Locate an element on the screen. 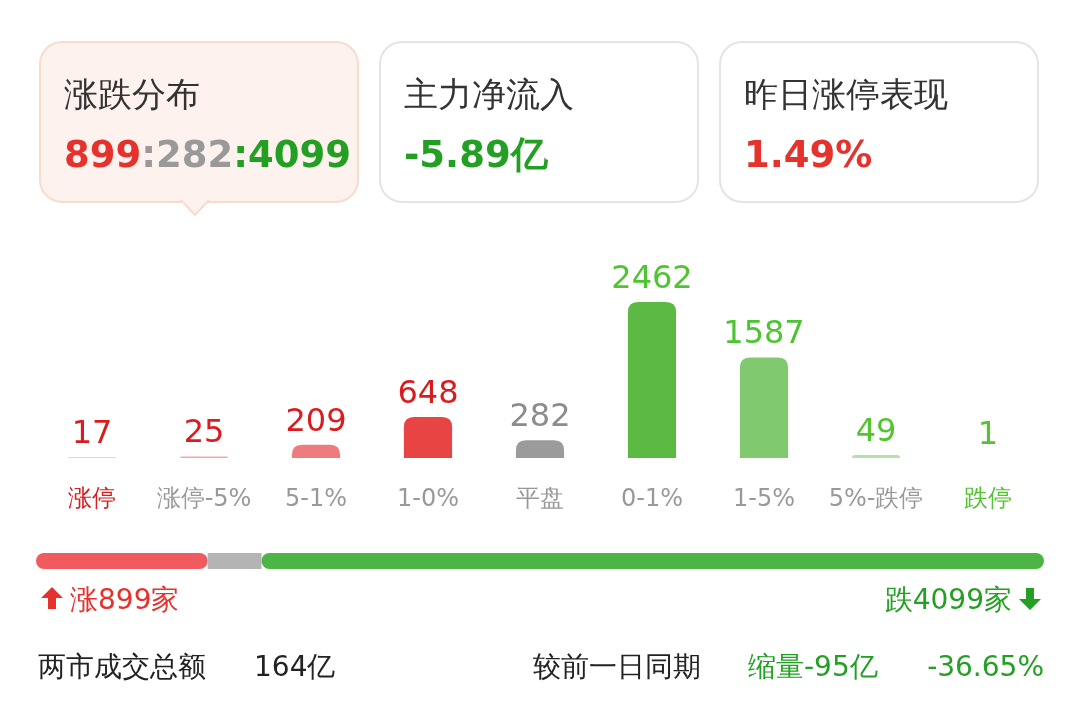 The height and width of the screenshot is (710, 1080). text: 较前一日同期 is located at coordinates (617, 666).